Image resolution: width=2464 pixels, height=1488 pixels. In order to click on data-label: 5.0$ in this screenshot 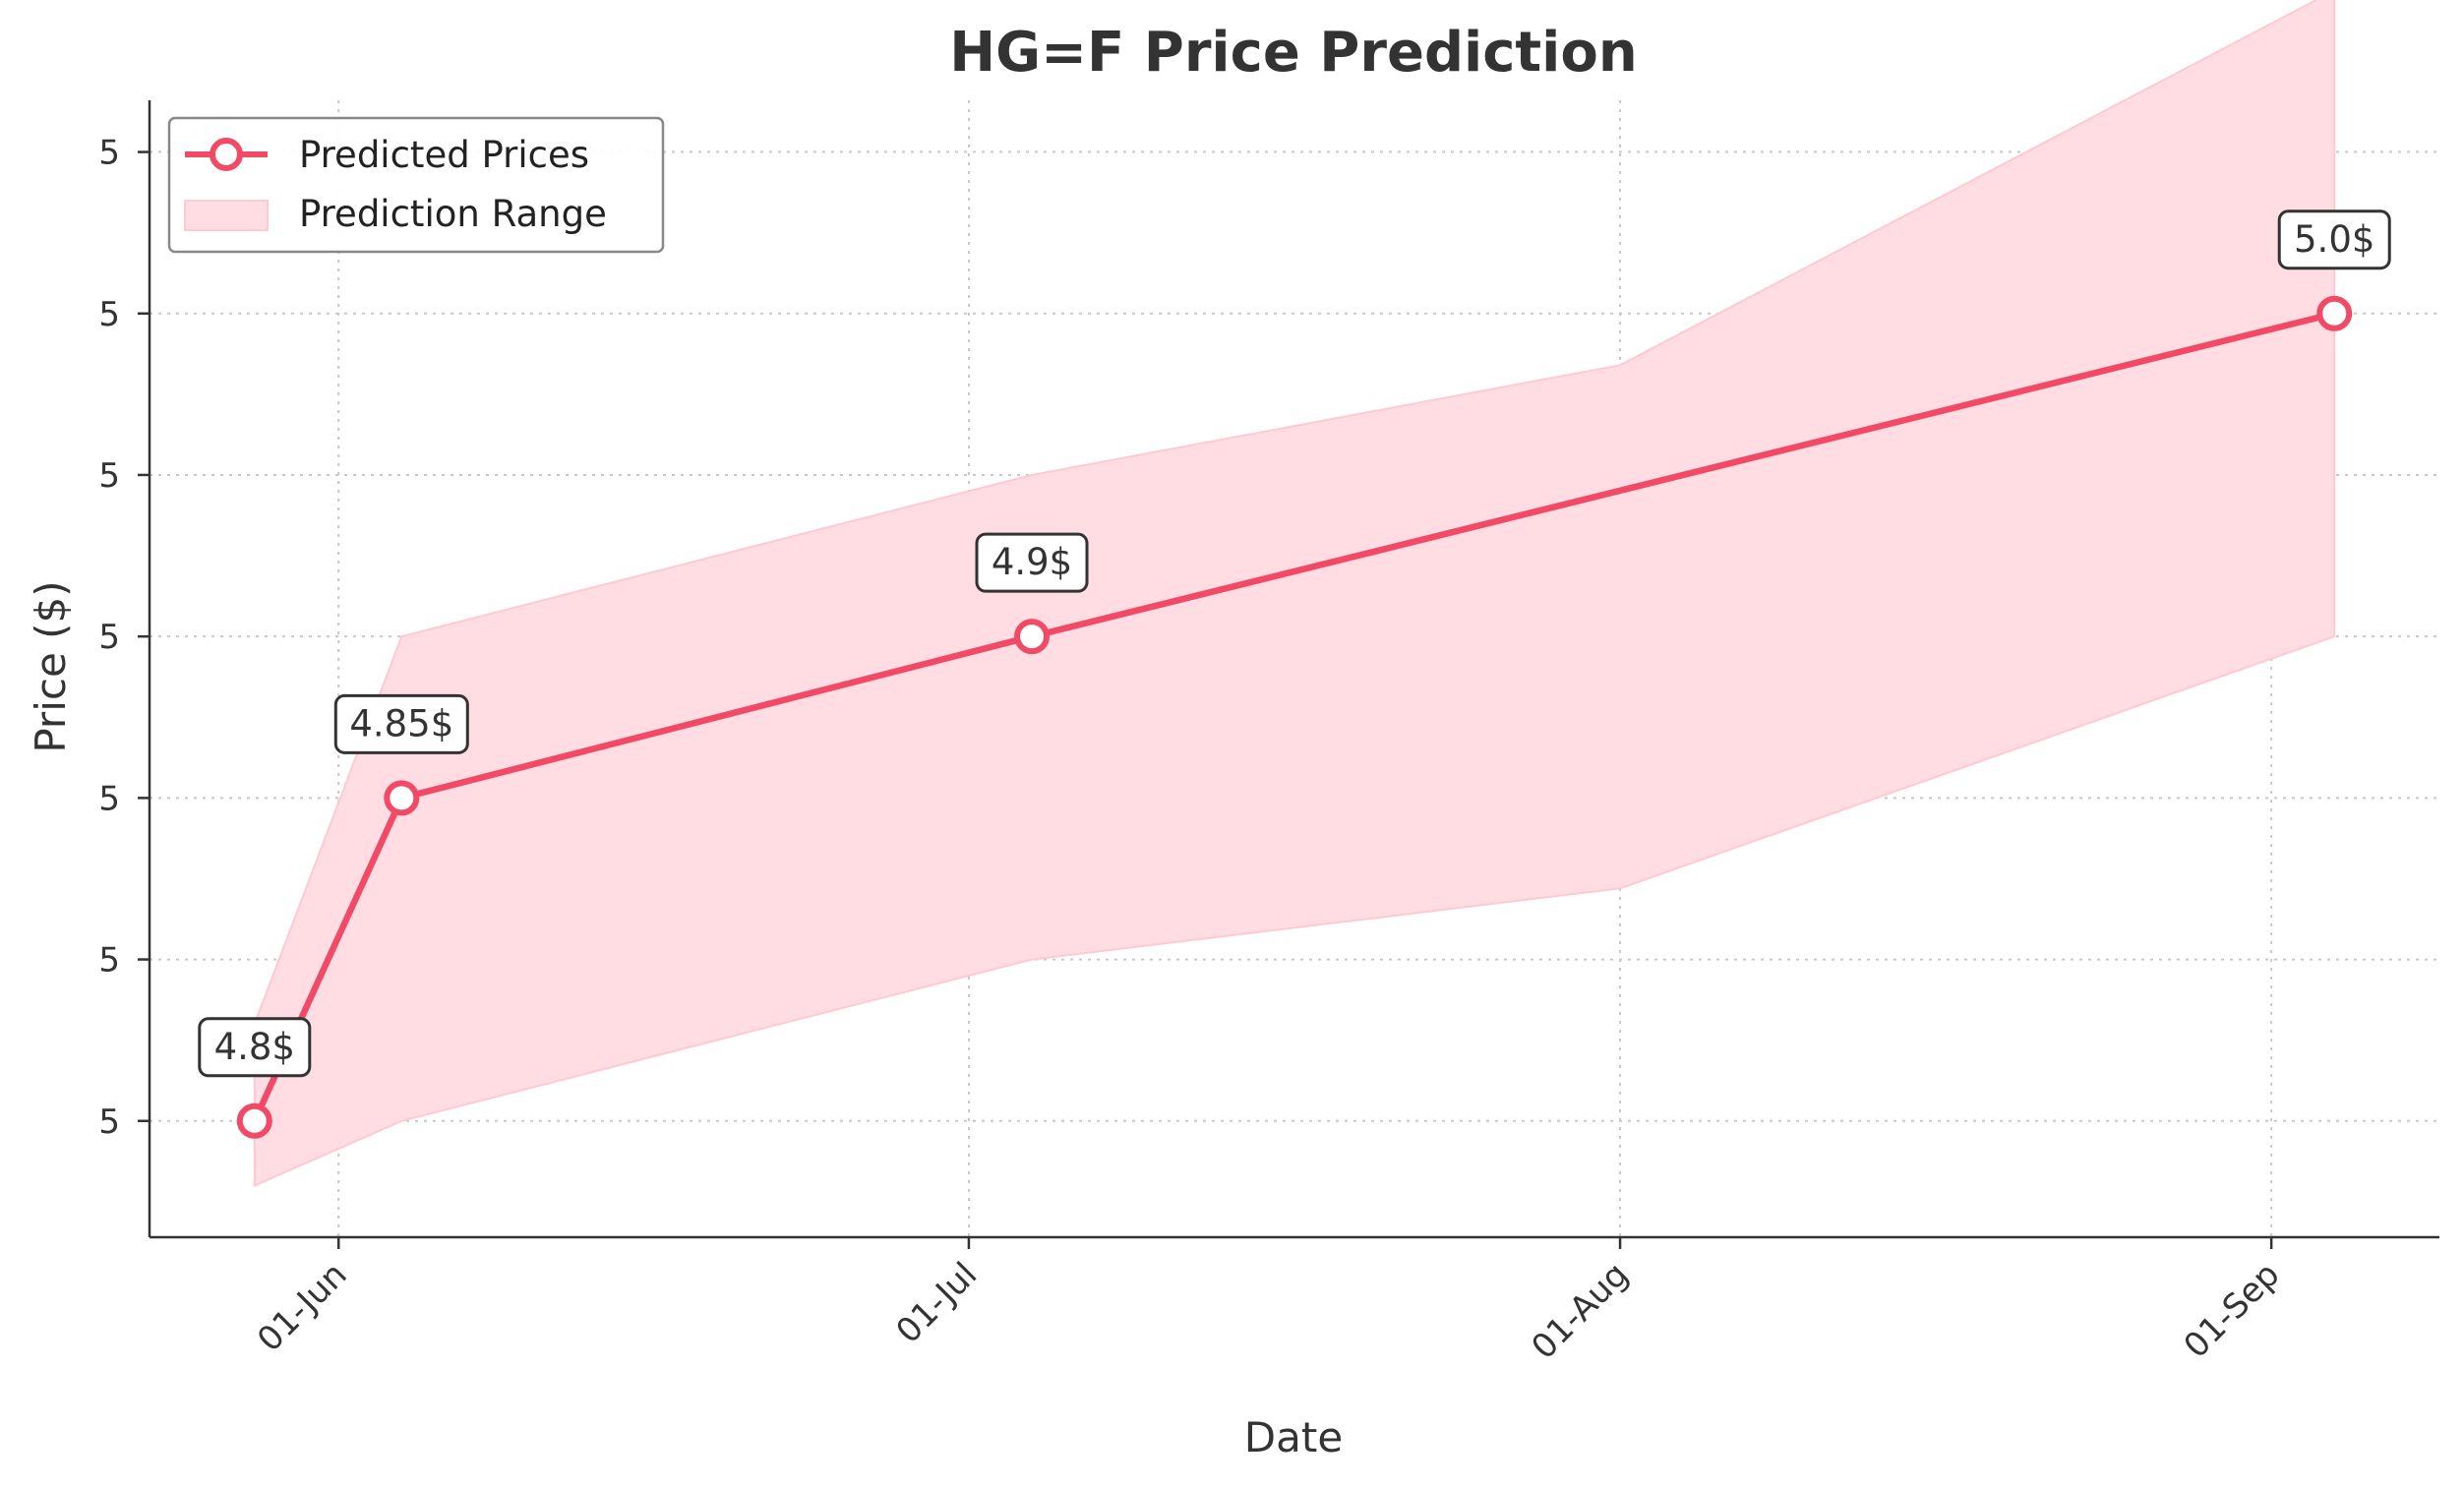, I will do `click(2334, 239)`.